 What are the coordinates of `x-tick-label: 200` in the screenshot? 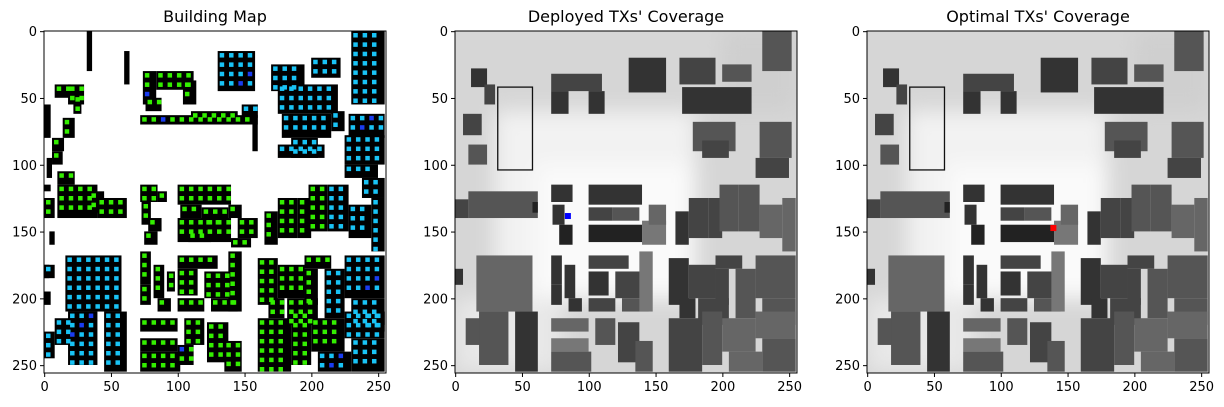 It's located at (311, 387).